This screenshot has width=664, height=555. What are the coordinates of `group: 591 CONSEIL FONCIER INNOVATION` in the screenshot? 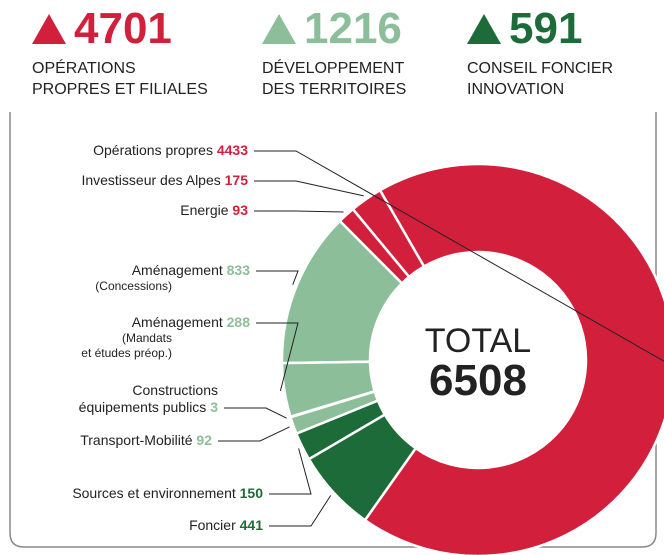 It's located at (540, 52).